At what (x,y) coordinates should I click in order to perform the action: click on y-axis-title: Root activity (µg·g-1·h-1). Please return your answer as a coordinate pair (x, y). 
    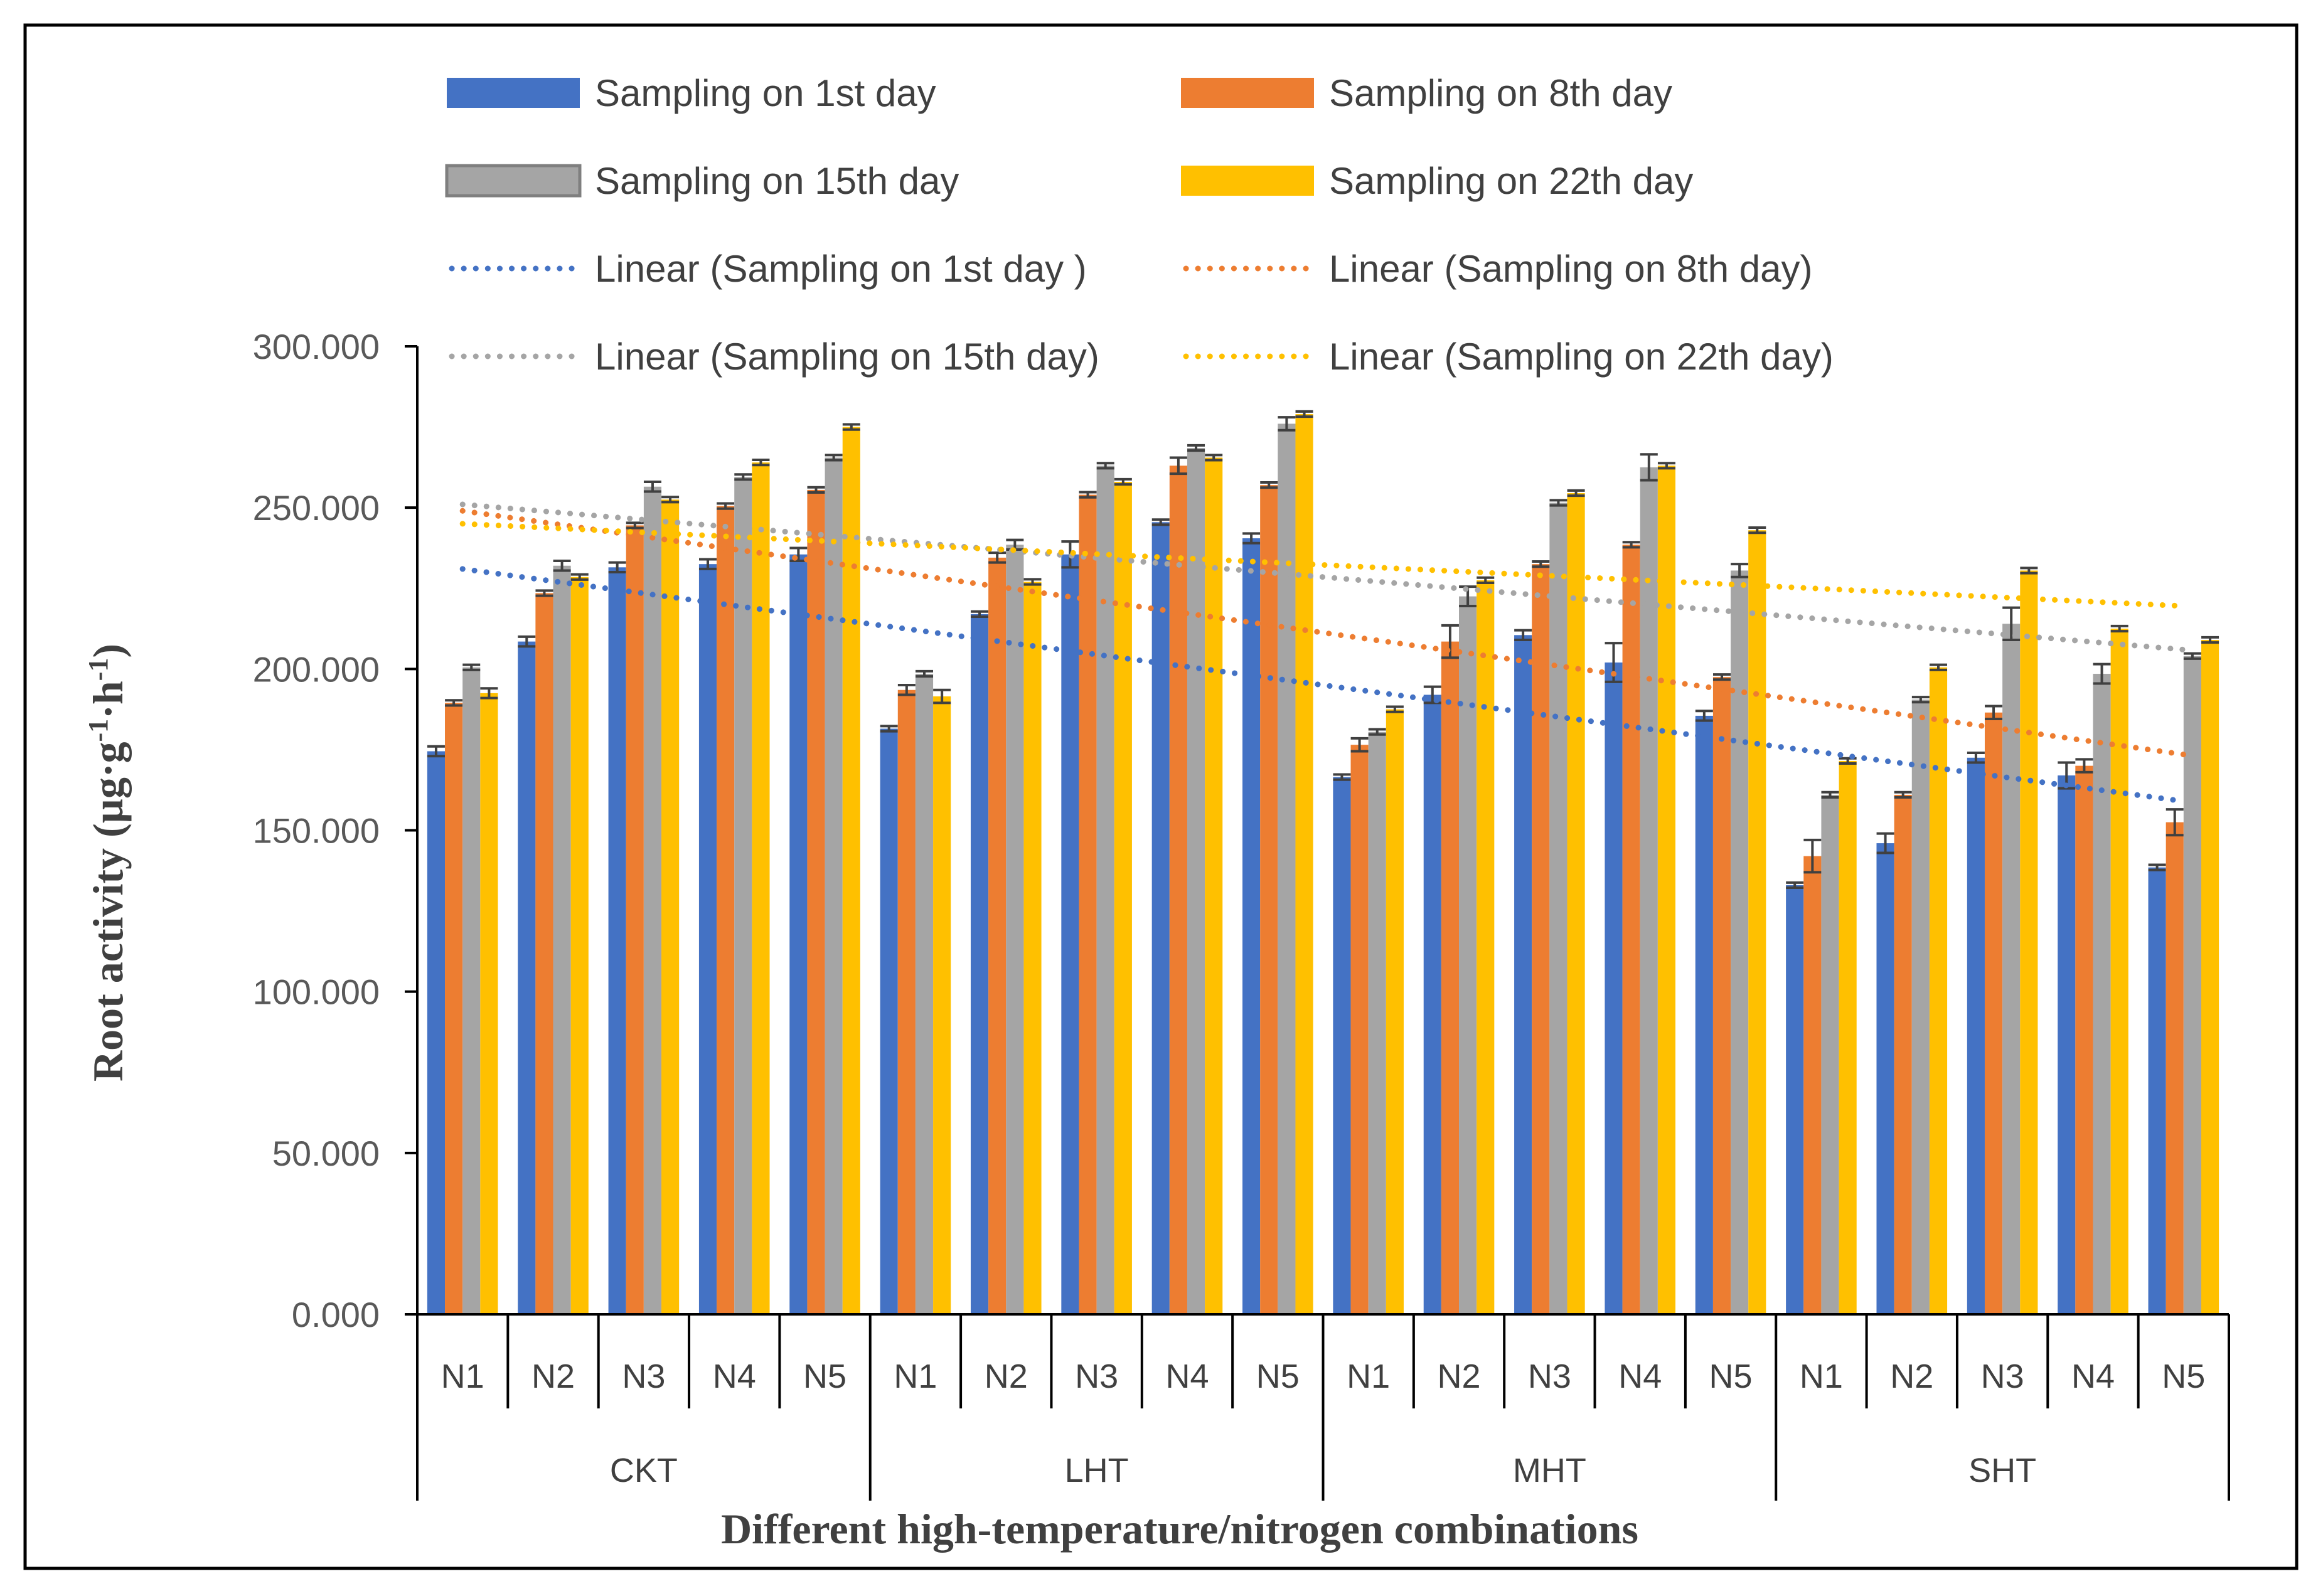
    Looking at the image, I should click on (107, 863).